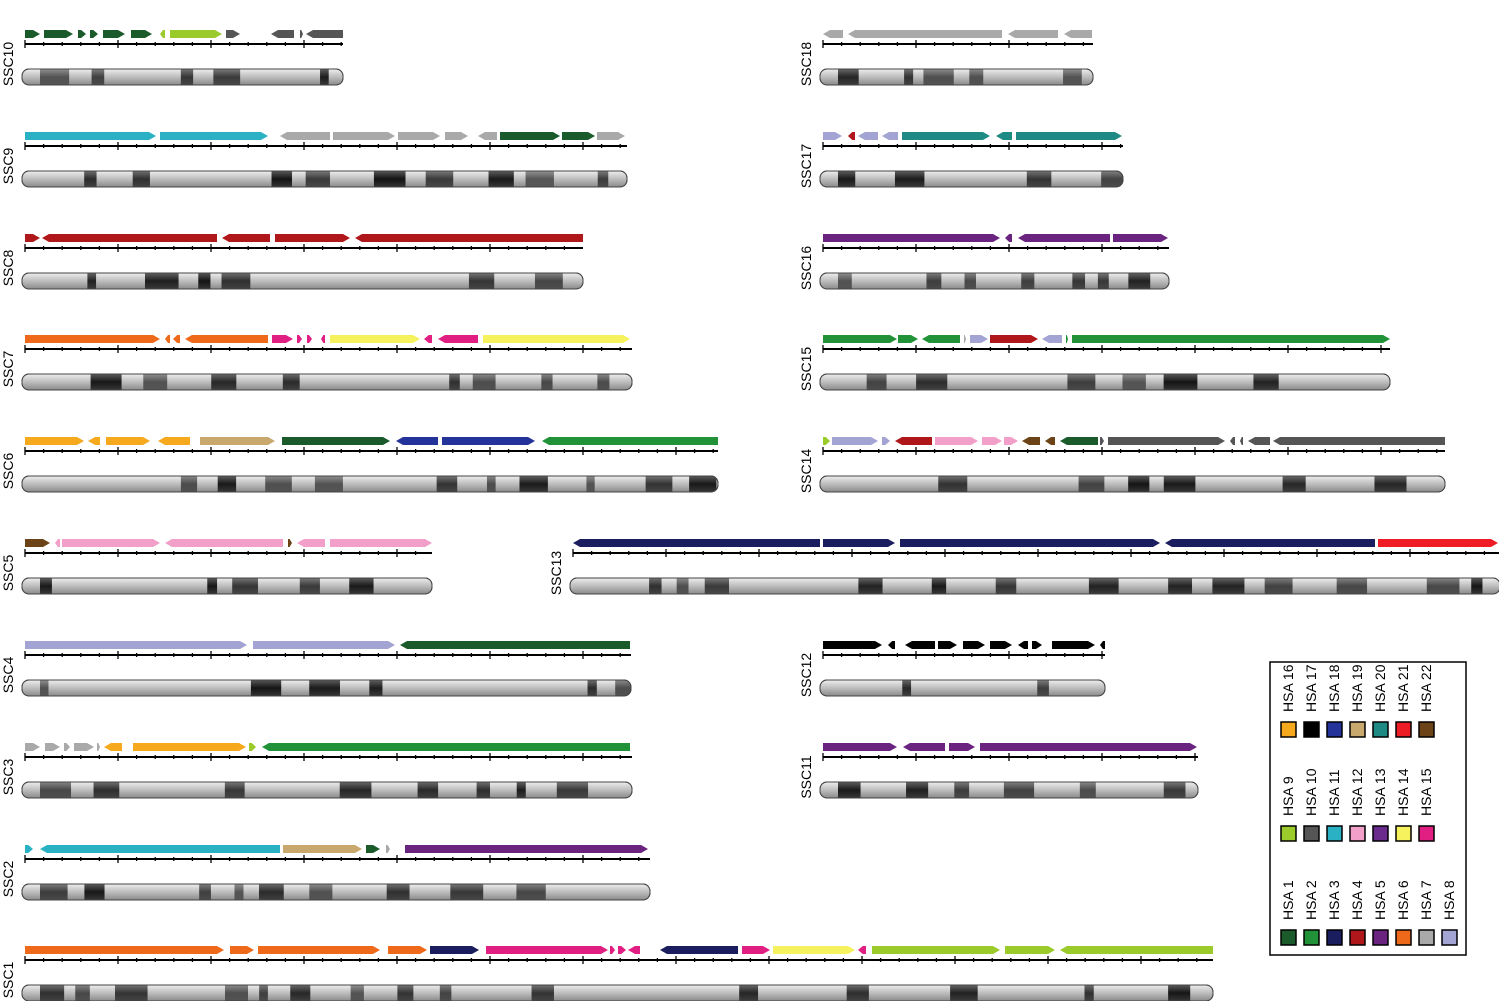  What do you see at coordinates (8, 573) in the screenshot?
I see `chromosome-label: SSC5` at bounding box center [8, 573].